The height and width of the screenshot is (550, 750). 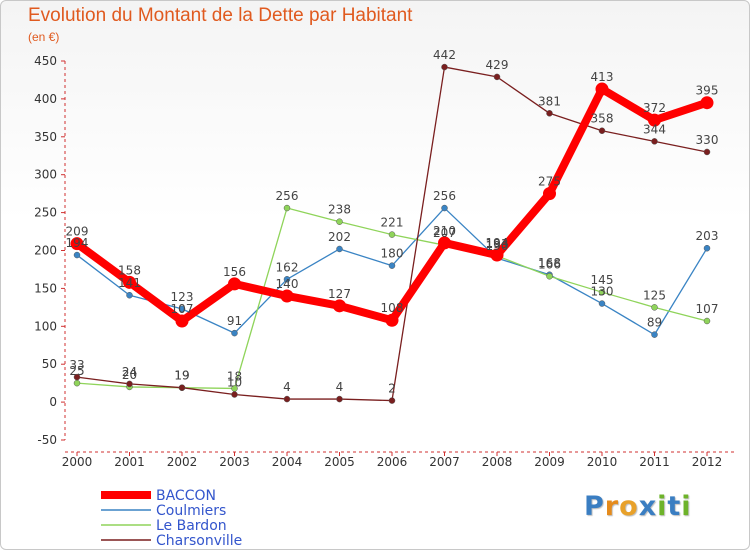 I want to click on data-label: 19, so click(x=181, y=376).